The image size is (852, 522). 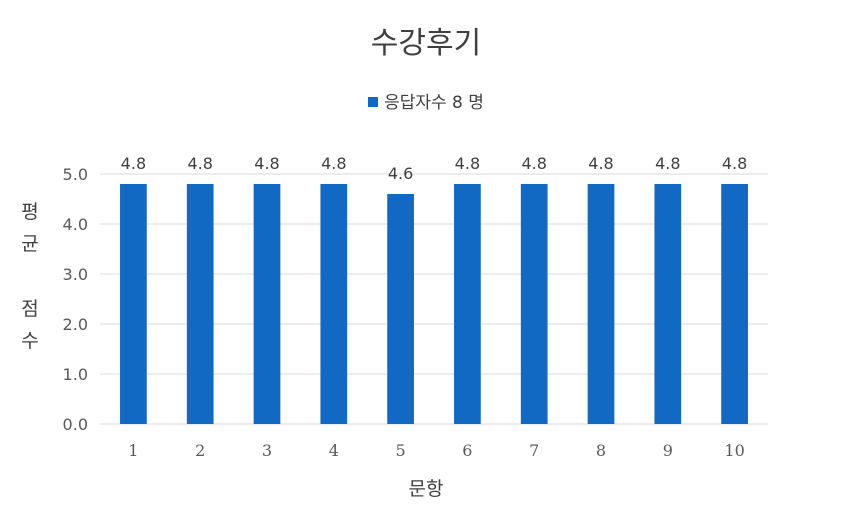 I want to click on x-tick-label: 5, so click(x=401, y=450).